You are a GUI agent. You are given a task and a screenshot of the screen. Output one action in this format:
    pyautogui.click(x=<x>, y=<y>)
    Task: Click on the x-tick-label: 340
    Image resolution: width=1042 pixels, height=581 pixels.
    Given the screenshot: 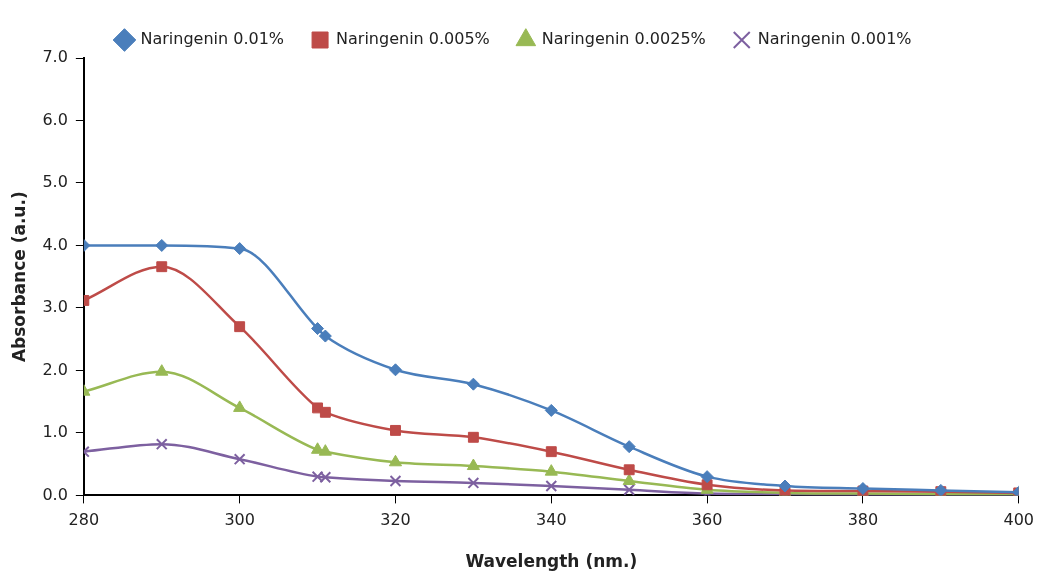 What is the action you would take?
    pyautogui.click(x=551, y=520)
    